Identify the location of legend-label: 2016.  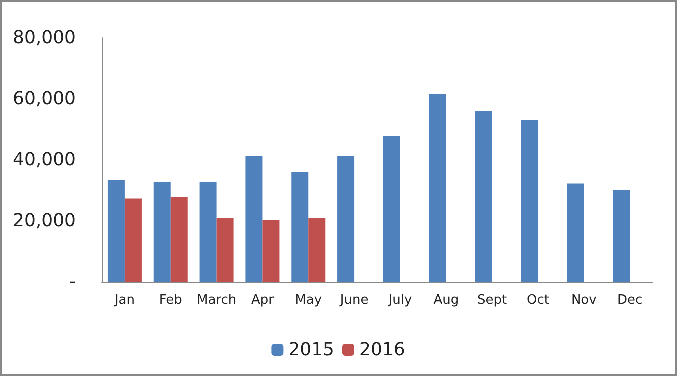
(383, 350).